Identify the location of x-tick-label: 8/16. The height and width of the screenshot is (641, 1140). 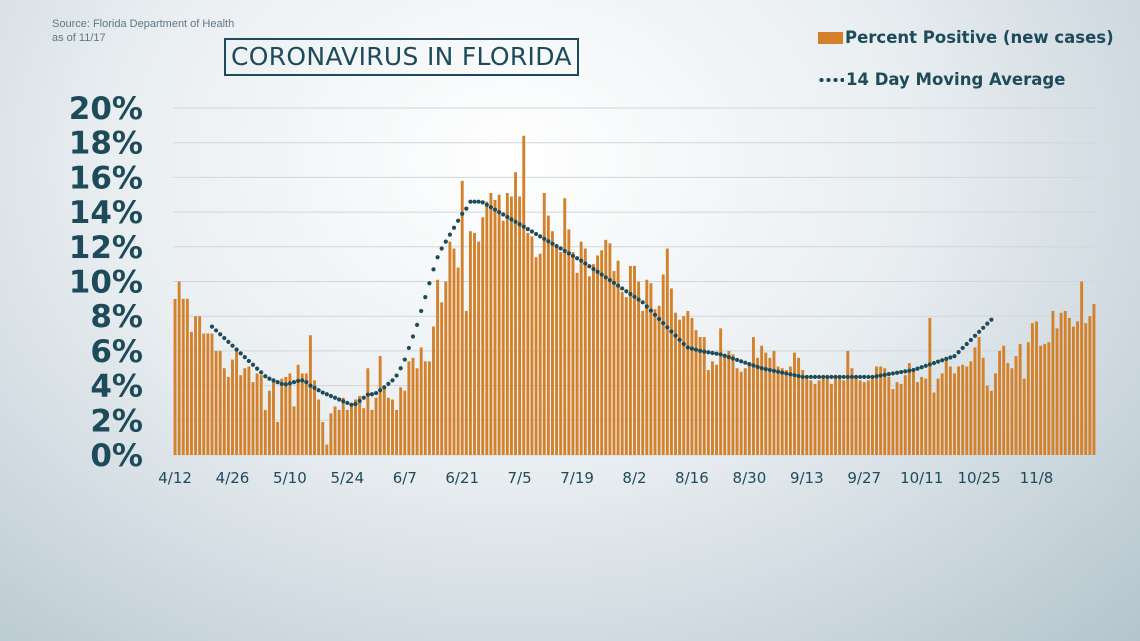
(692, 478).